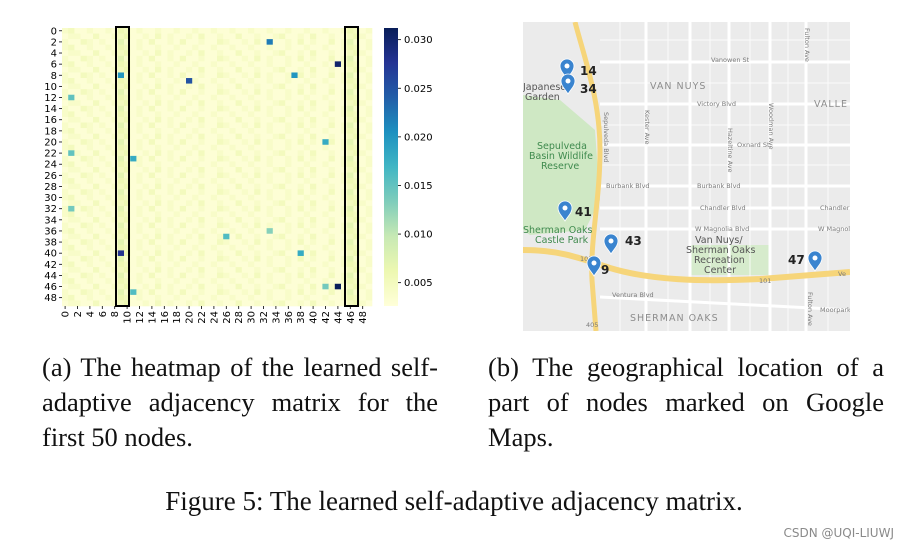 The width and height of the screenshot is (908, 552). What do you see at coordinates (835, 310) in the screenshot?
I see `map-label: Moorpark` at bounding box center [835, 310].